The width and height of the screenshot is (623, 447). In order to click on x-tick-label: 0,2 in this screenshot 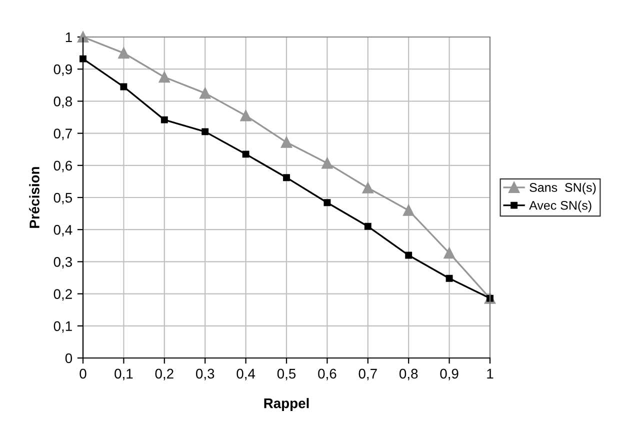, I will do `click(164, 374)`.